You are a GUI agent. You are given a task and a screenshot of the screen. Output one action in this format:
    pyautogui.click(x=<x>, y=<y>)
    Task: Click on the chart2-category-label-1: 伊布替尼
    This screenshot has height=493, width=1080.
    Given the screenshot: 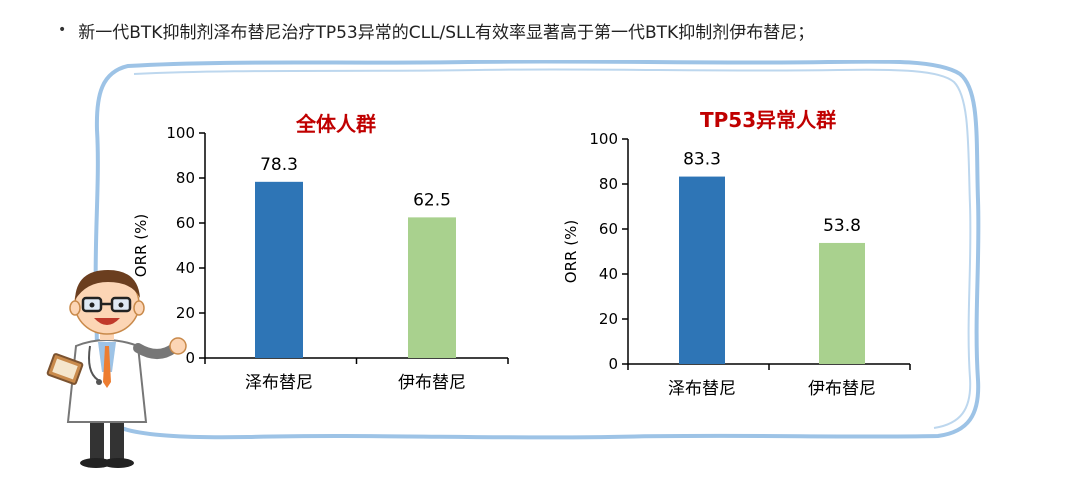 What is the action you would take?
    pyautogui.click(x=842, y=389)
    